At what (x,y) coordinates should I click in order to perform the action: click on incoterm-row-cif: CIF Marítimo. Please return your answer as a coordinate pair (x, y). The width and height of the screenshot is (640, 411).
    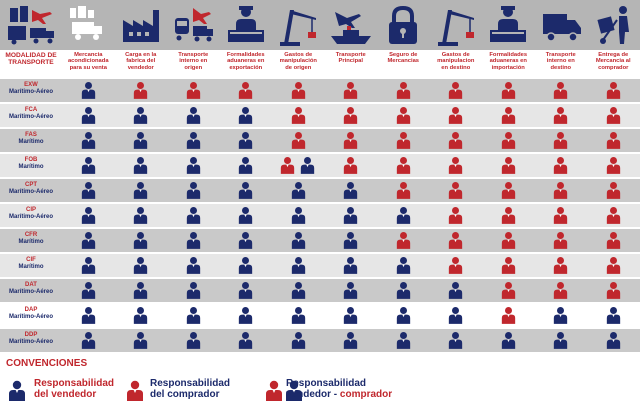
    Looking at the image, I should click on (320, 265).